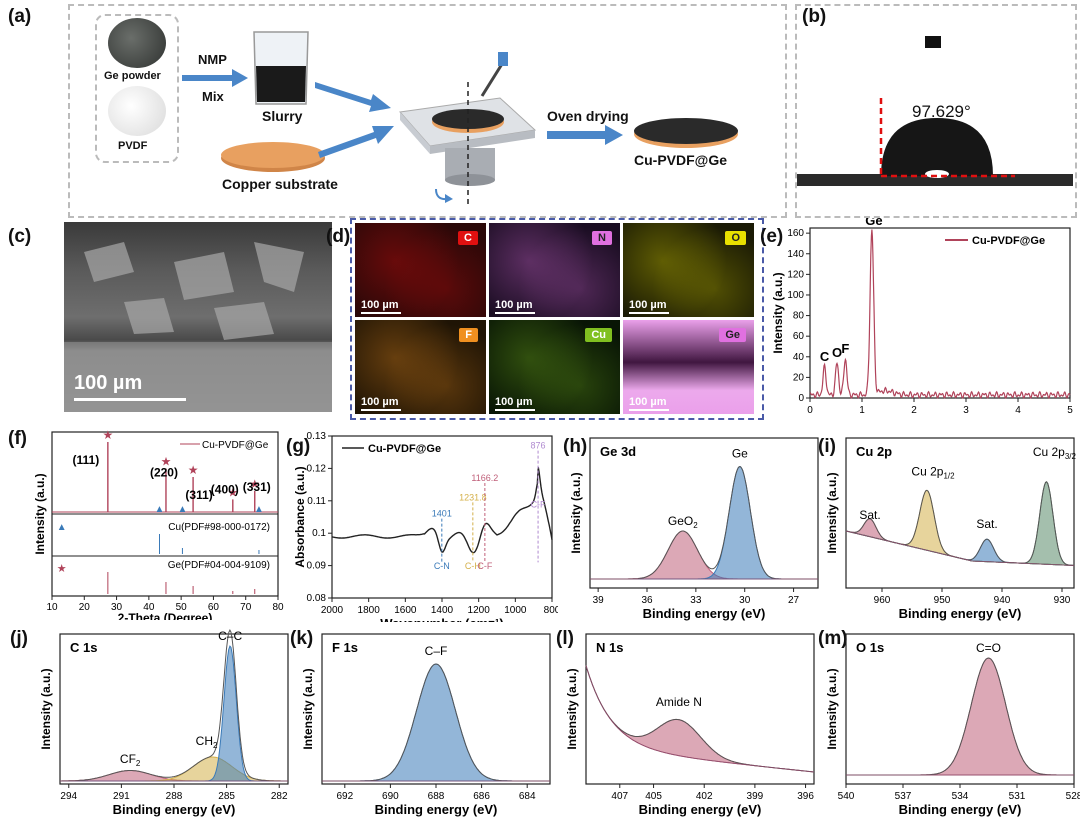 Image resolution: width=1080 pixels, height=822 pixels. What do you see at coordinates (799, 336) in the screenshot?
I see `y-tick-label: 60` at bounding box center [799, 336].